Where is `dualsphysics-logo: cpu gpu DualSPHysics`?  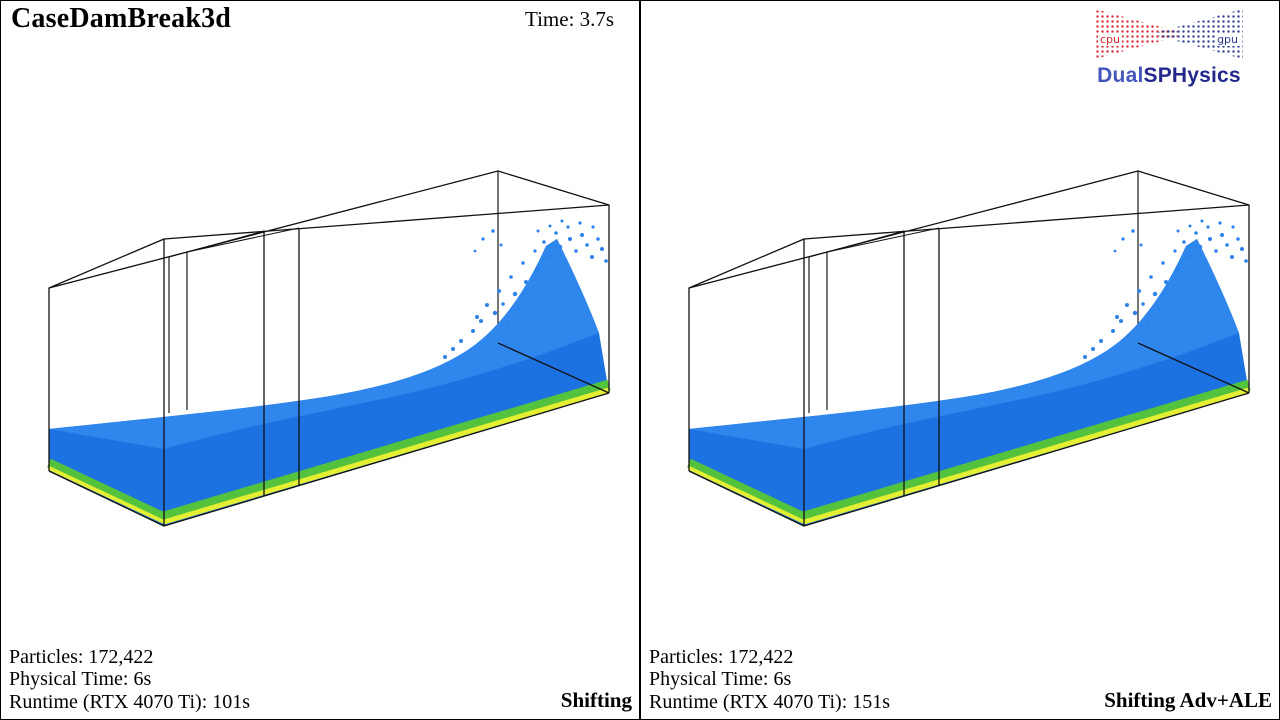
dualsphysics-logo: cpu gpu DualSPHysics is located at coordinates (1169, 50).